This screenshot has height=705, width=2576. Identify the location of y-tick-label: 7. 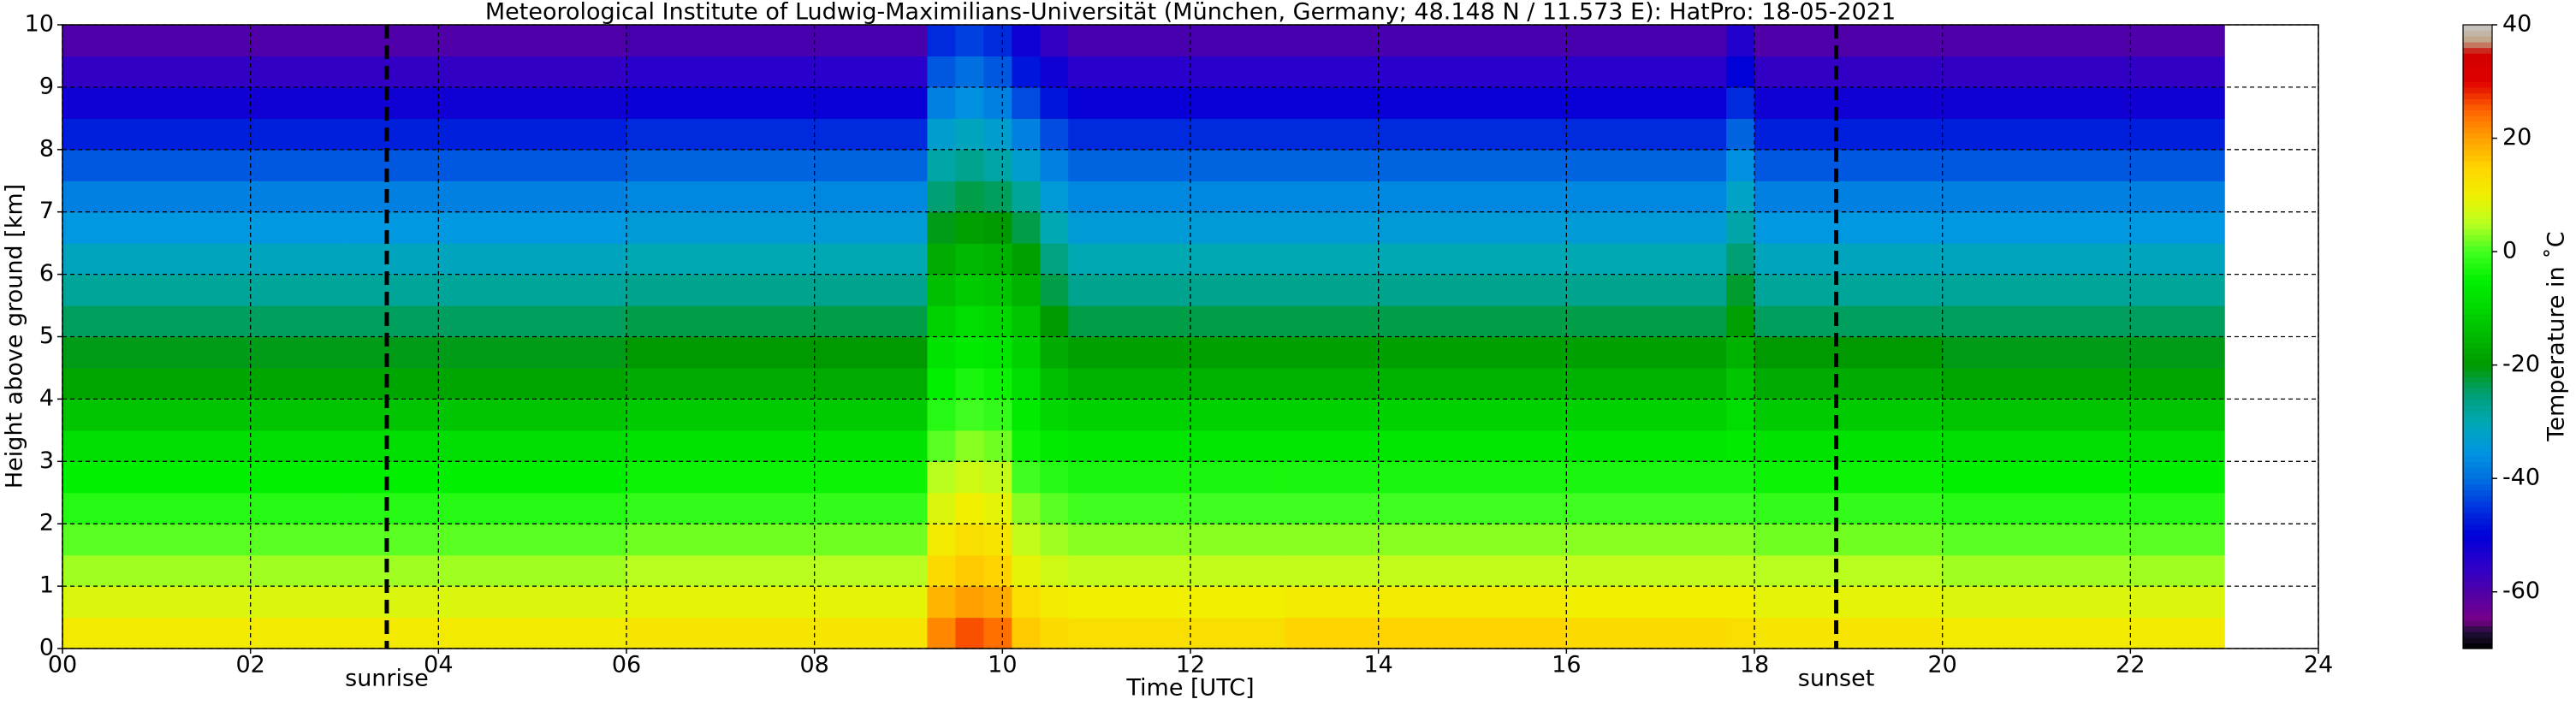
(46, 211).